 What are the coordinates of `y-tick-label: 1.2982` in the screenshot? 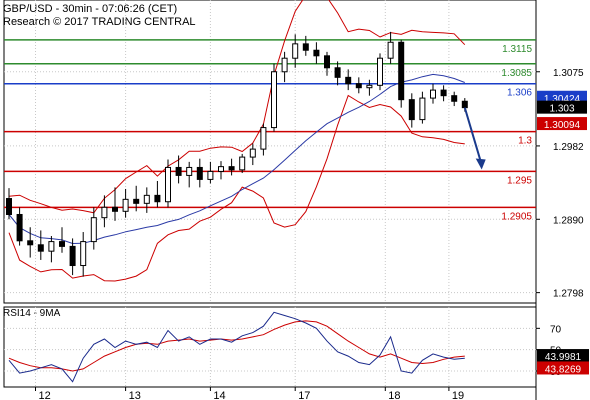 It's located at (568, 147).